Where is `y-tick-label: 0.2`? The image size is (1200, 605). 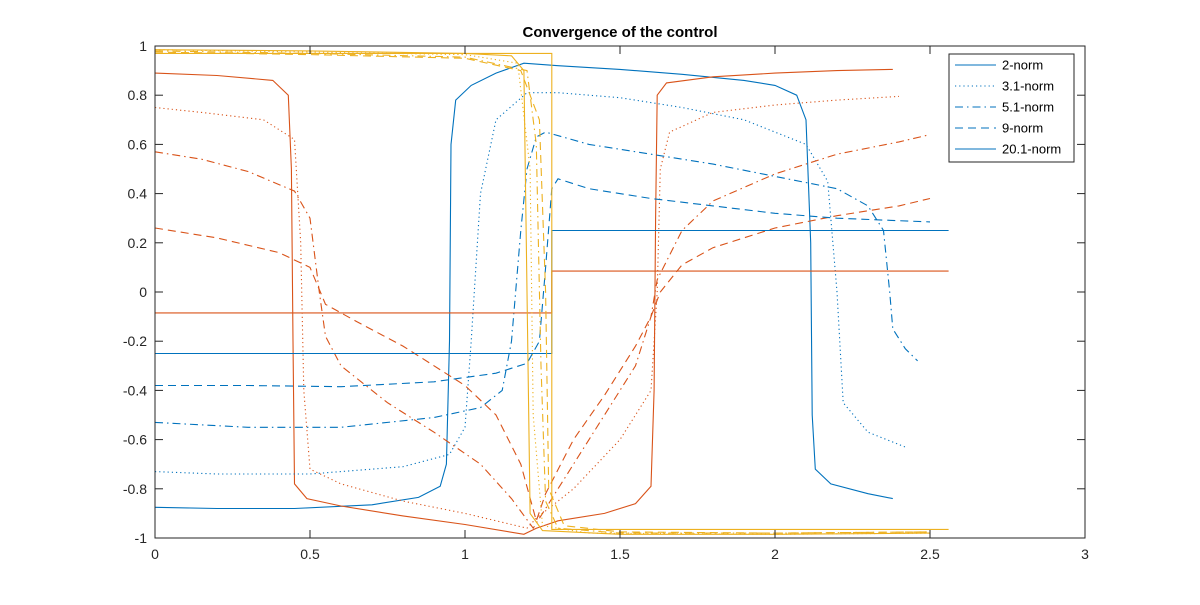
y-tick-label: 0.2 is located at coordinates (138, 243).